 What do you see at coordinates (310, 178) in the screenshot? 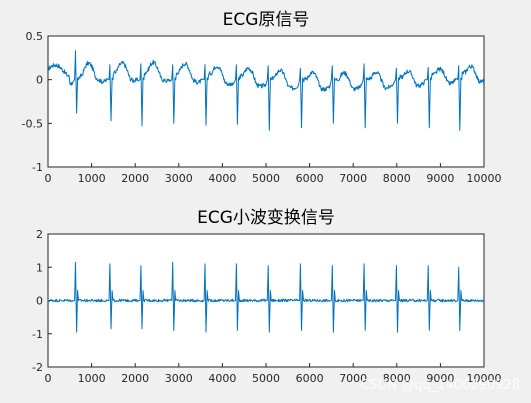
I see `chart-1-x-tick-label: 6000` at bounding box center [310, 178].